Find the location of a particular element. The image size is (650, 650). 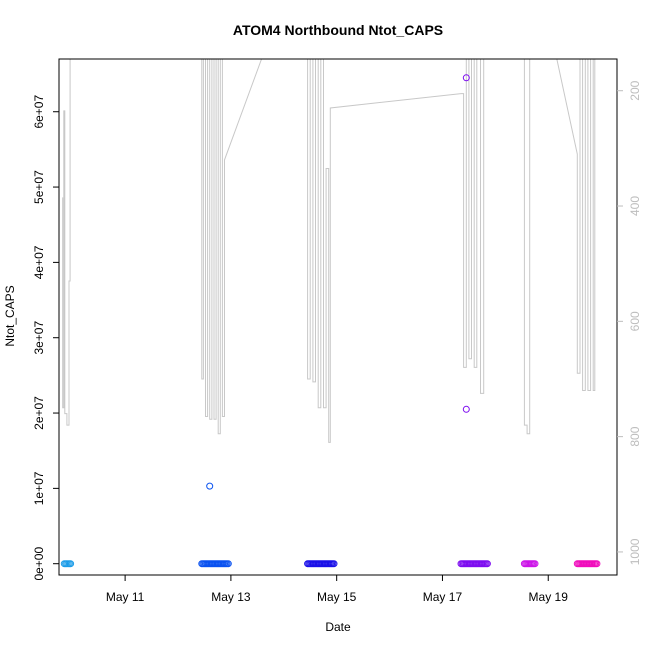

right-y-tick-label: 600 is located at coordinates (635, 321).